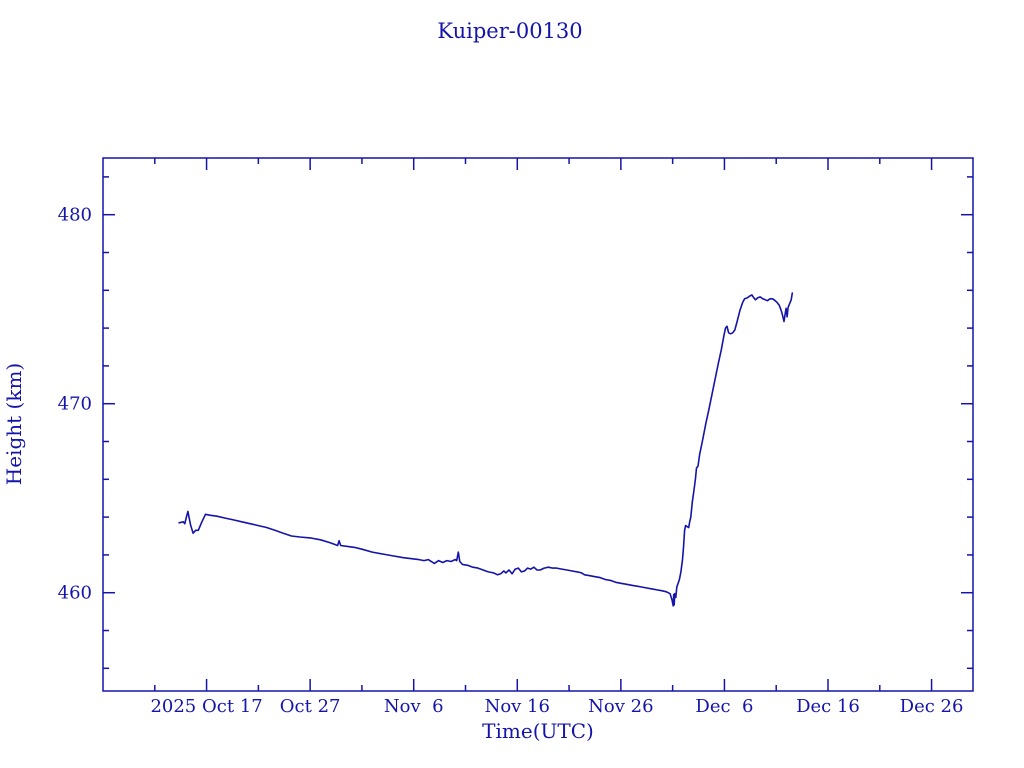 This screenshot has width=1024, height=768. I want to click on y-axis-label: Height (km), so click(14, 424).